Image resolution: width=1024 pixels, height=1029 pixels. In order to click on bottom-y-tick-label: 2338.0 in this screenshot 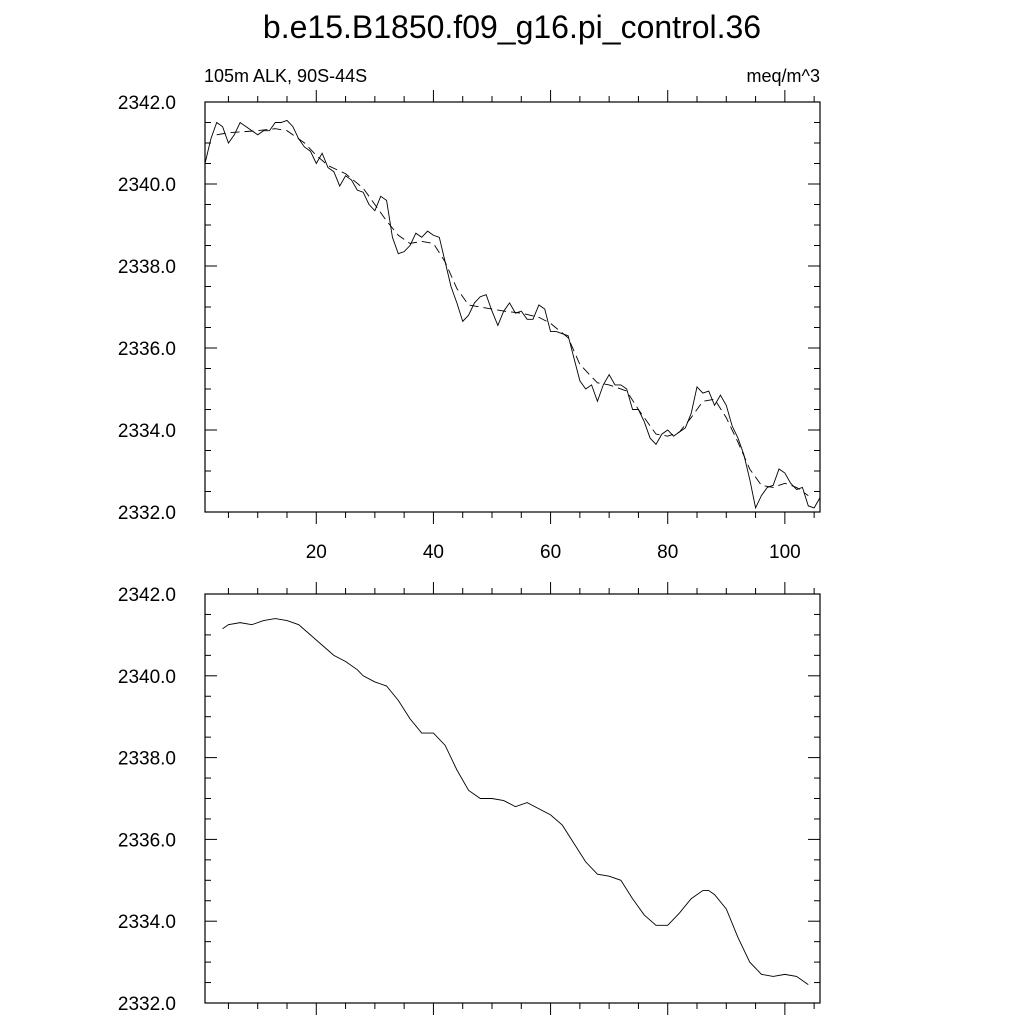, I will do `click(147, 759)`.